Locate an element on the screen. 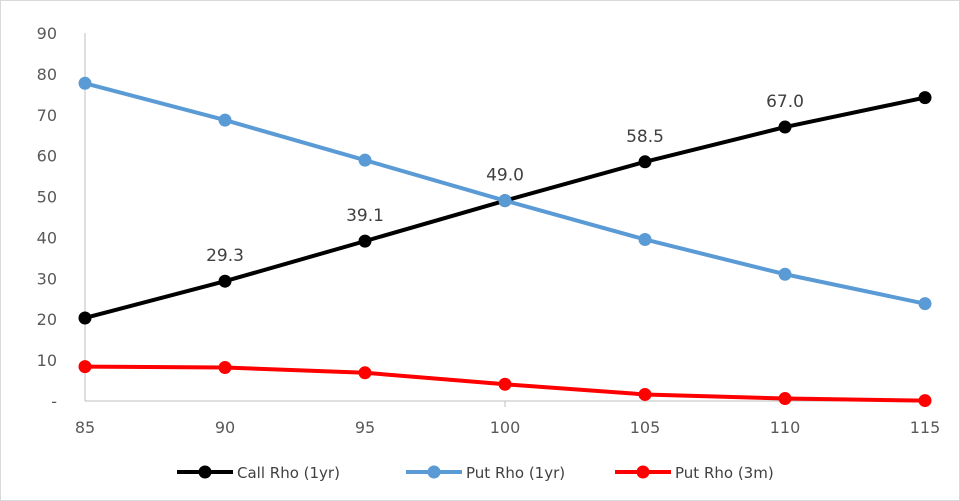 This screenshot has width=960, height=501. data-label: 29.3 is located at coordinates (225, 256).